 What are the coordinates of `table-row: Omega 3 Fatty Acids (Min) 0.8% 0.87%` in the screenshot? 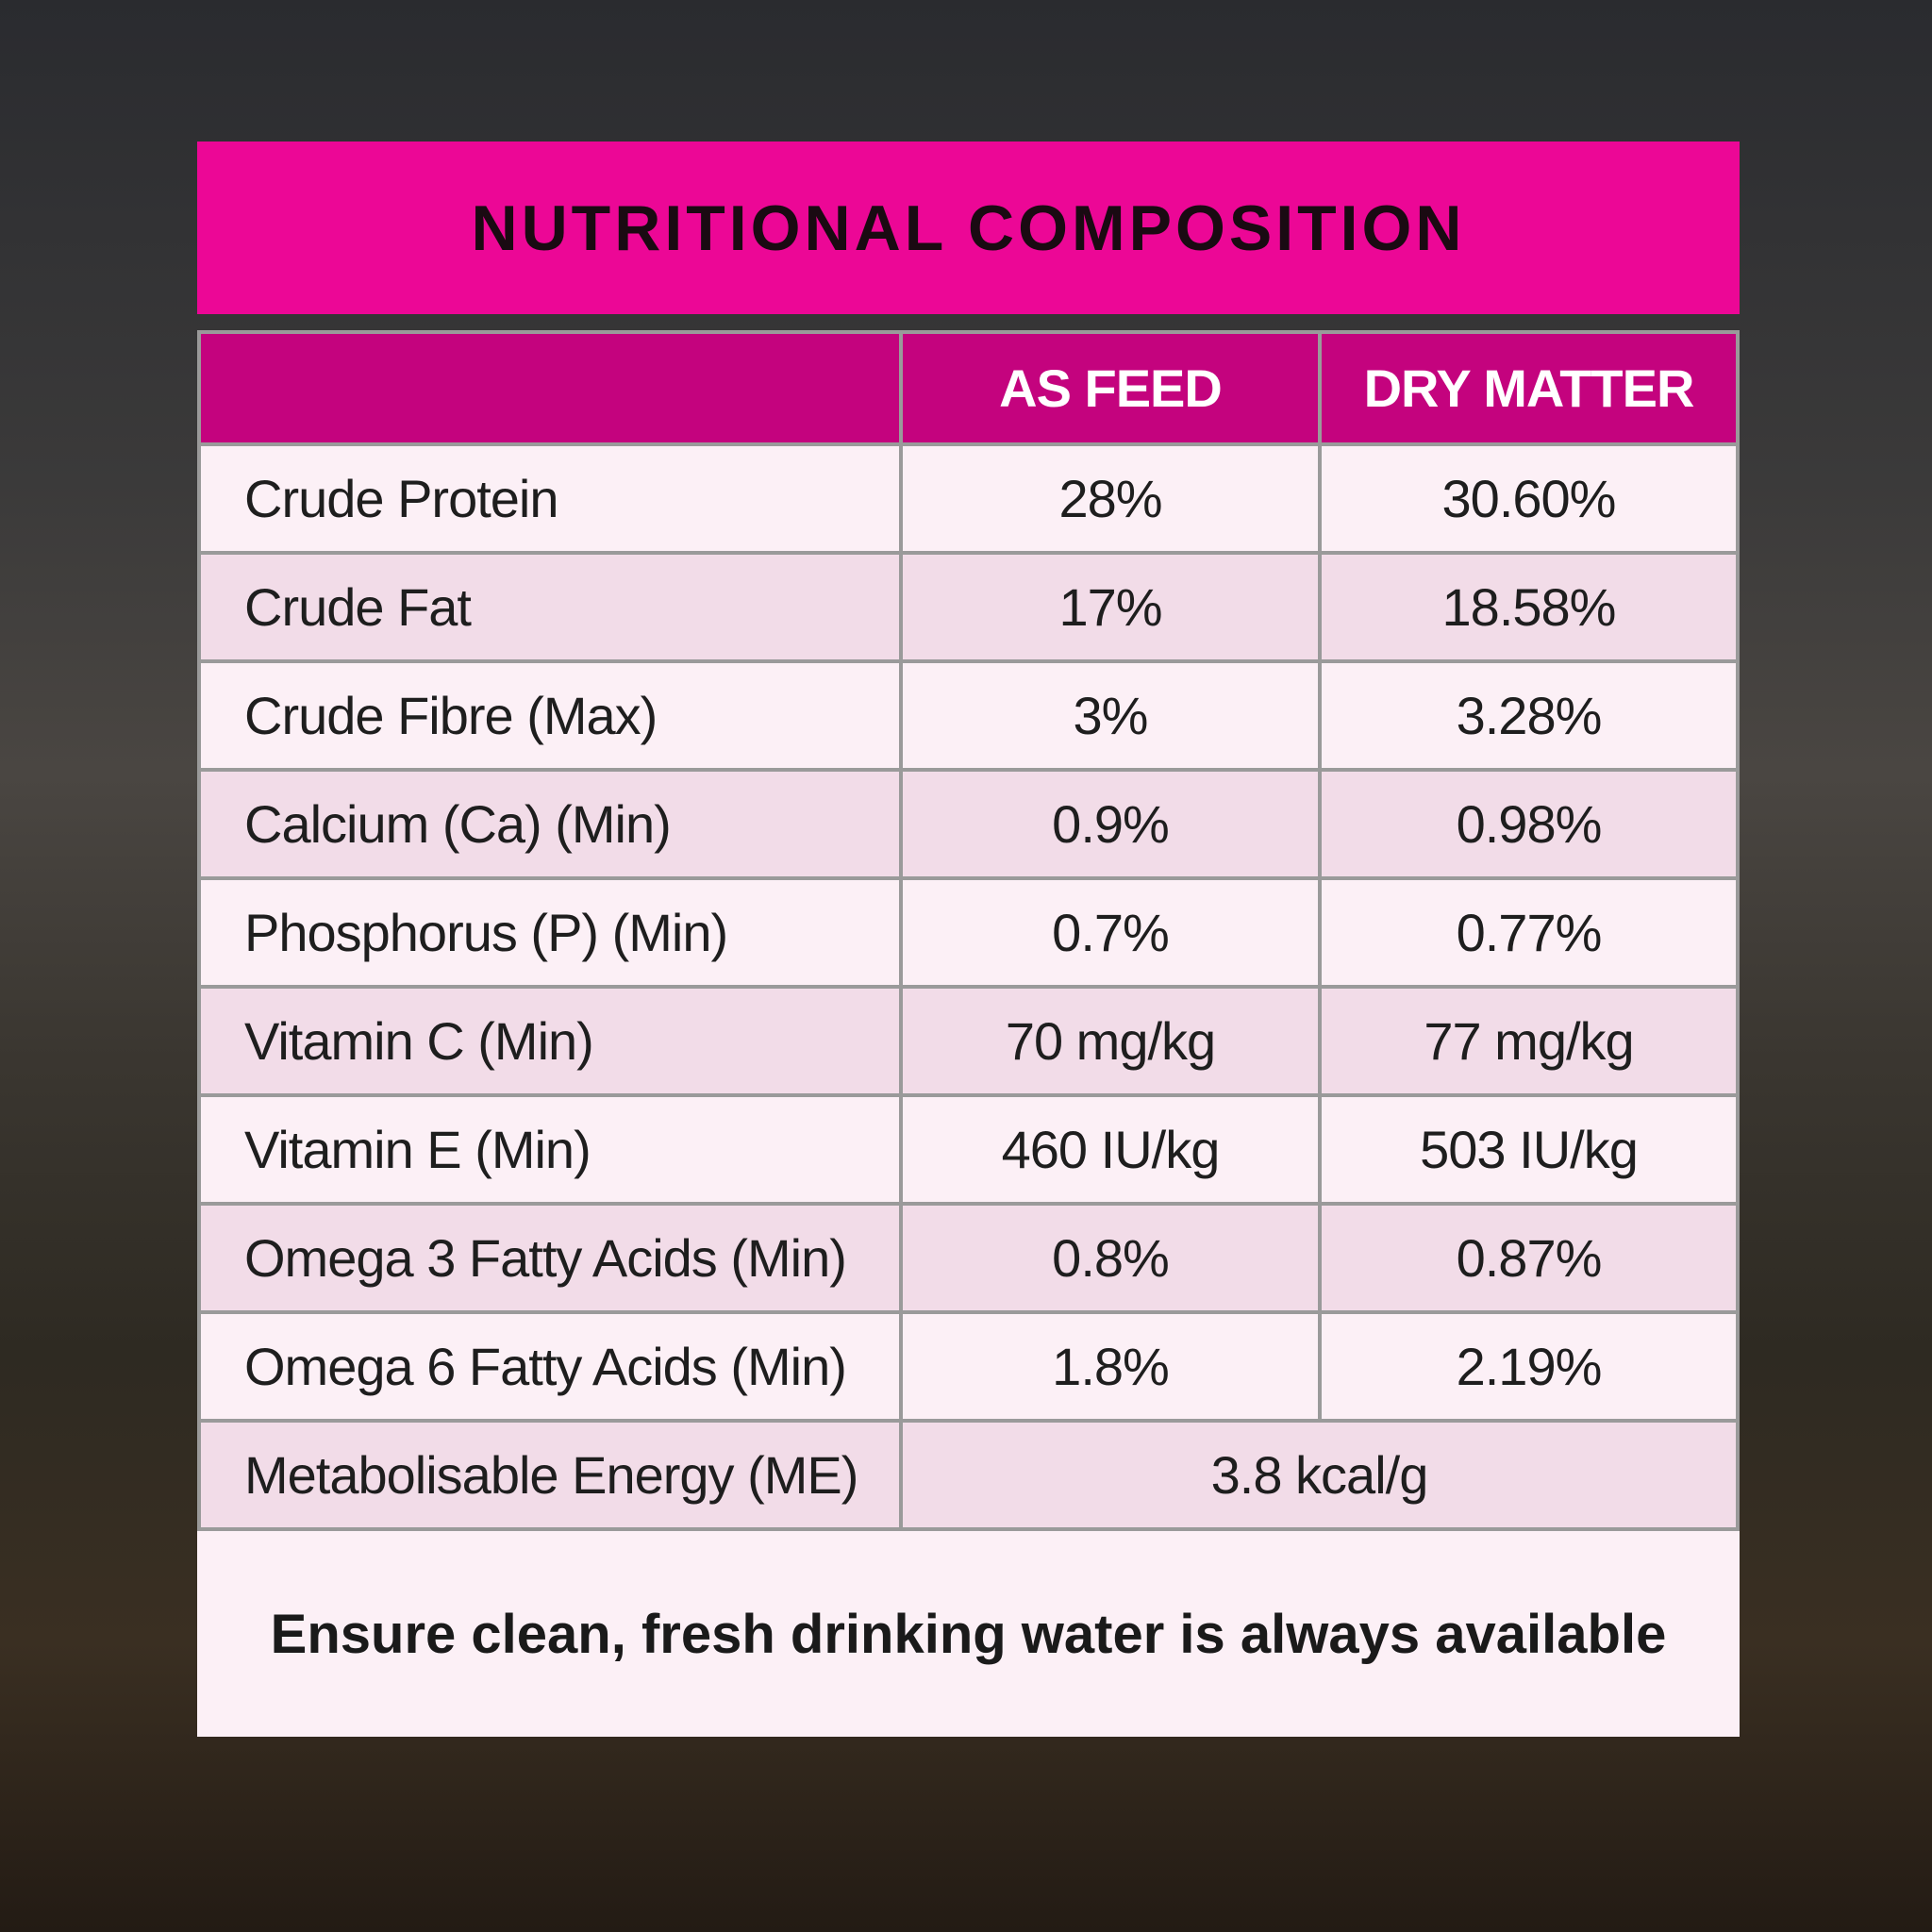 It's located at (969, 1258).